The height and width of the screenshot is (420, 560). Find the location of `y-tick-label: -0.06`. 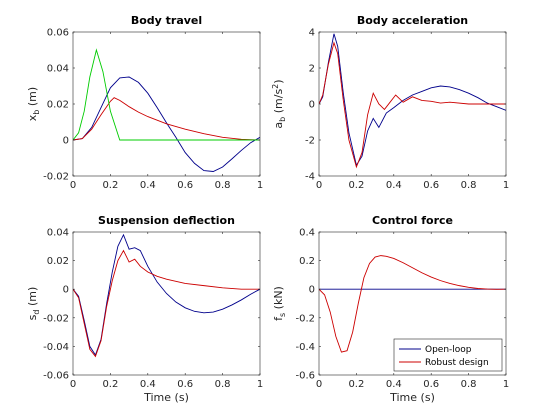

y-tick-label: -0.06 is located at coordinates (56, 376).